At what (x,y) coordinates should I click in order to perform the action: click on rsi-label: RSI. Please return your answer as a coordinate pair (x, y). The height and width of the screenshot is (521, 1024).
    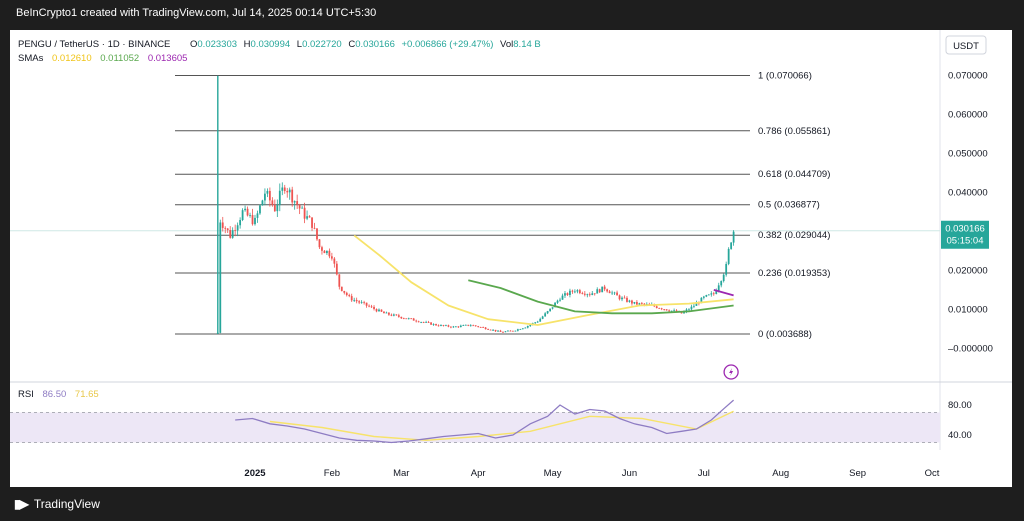
    Looking at the image, I should click on (26, 394).